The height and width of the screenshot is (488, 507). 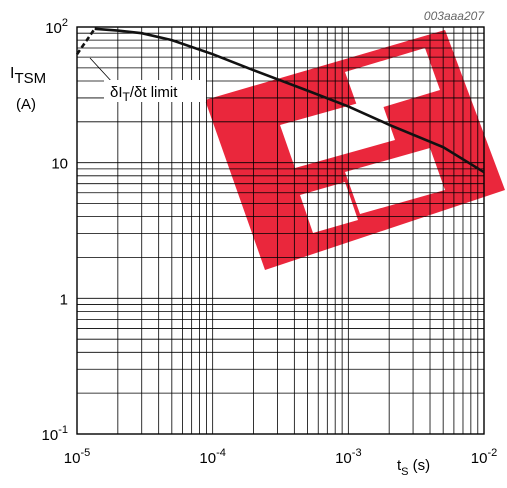 What do you see at coordinates (357, 453) in the screenshot?
I see `tick-exponent: -3` at bounding box center [357, 453].